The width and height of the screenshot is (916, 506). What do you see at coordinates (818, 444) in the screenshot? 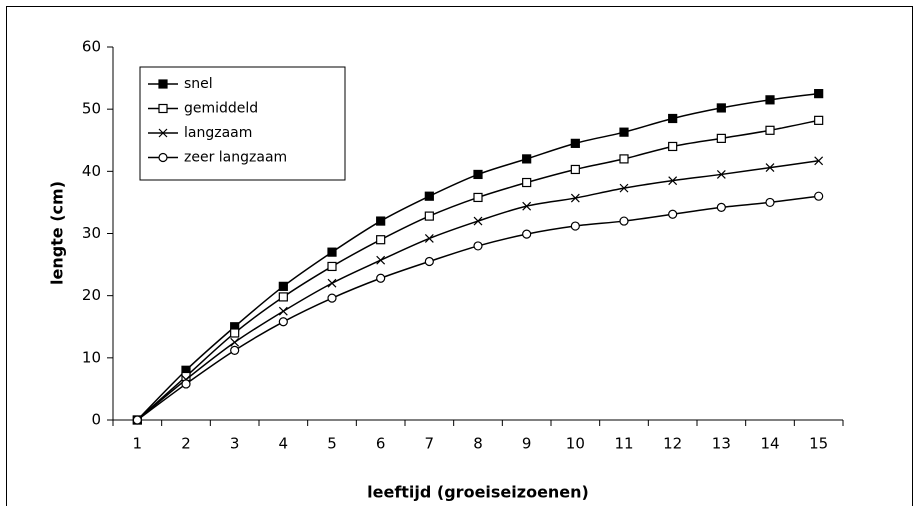
I see `x-tick-label: 15` at bounding box center [818, 444].